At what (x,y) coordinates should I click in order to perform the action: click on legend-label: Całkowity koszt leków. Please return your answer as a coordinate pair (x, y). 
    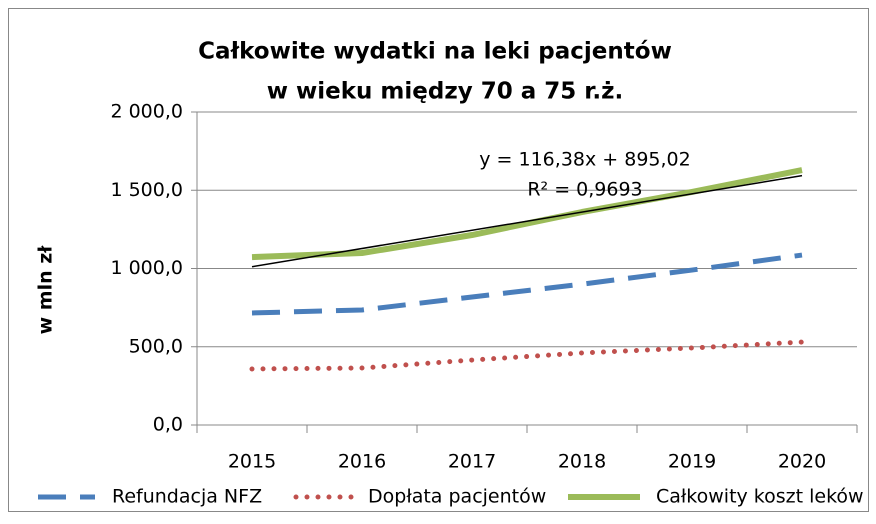
    Looking at the image, I should click on (760, 497).